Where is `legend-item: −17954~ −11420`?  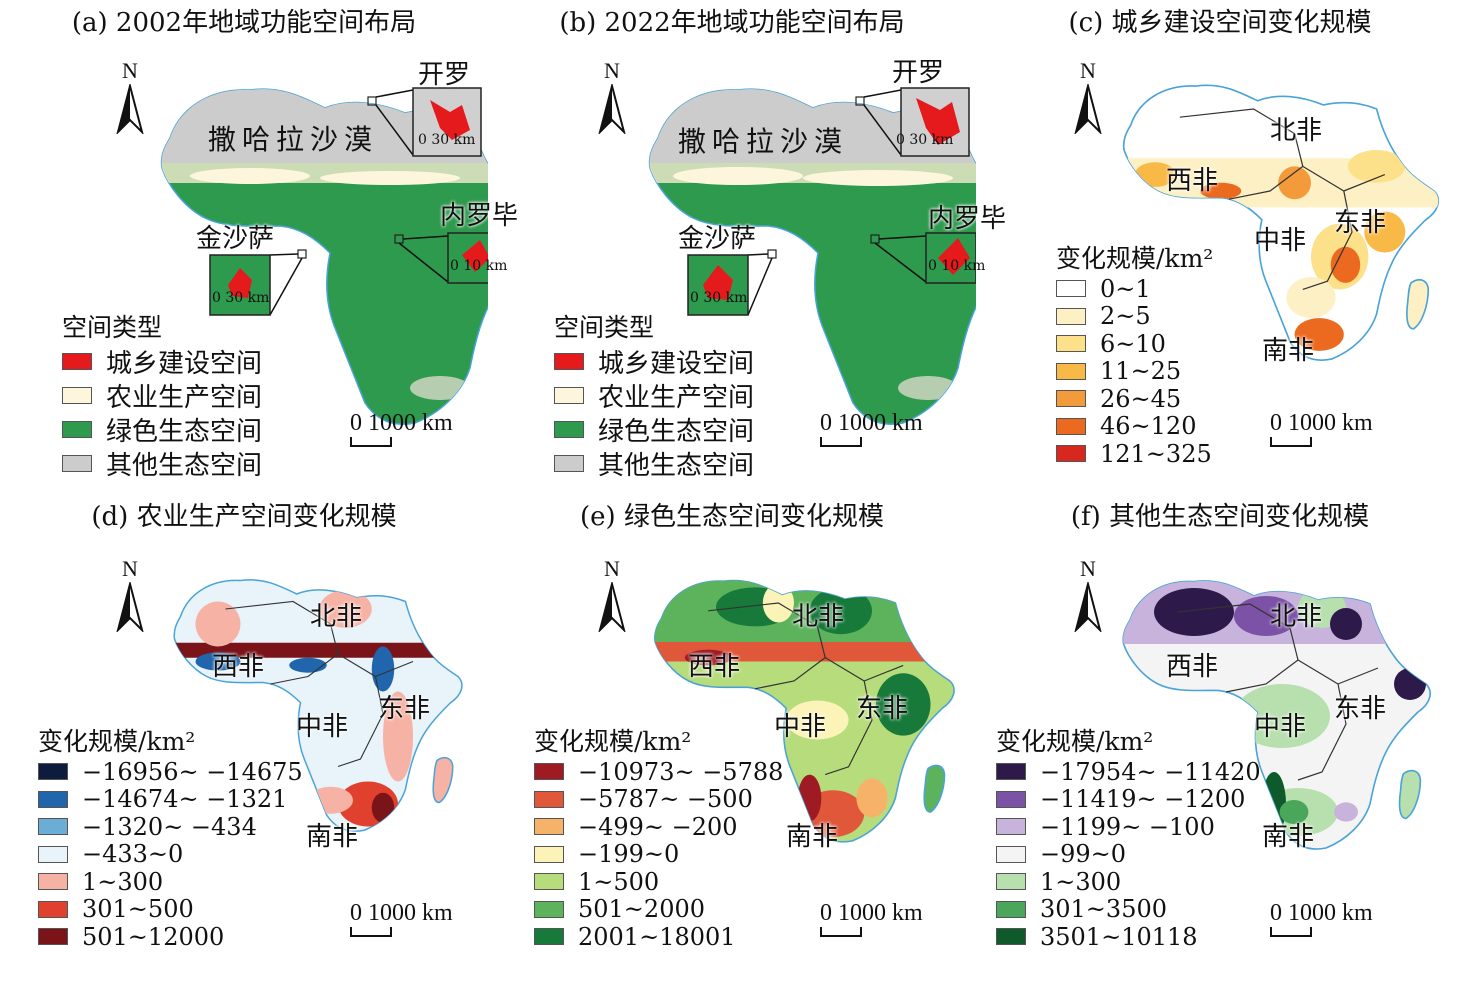 legend-item: −17954~ −11420 is located at coordinates (1128, 772).